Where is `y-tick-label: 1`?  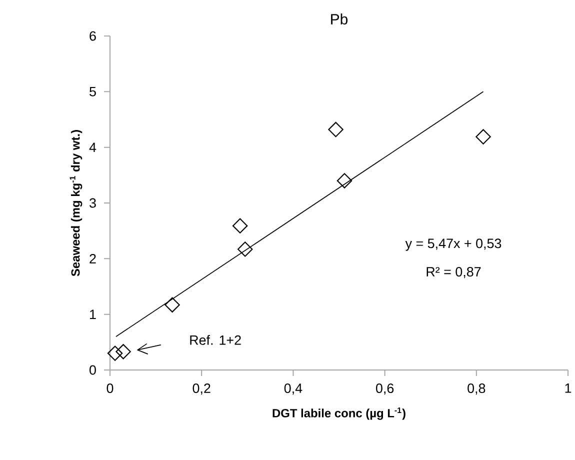
y-tick-label: 1 is located at coordinates (93, 314).